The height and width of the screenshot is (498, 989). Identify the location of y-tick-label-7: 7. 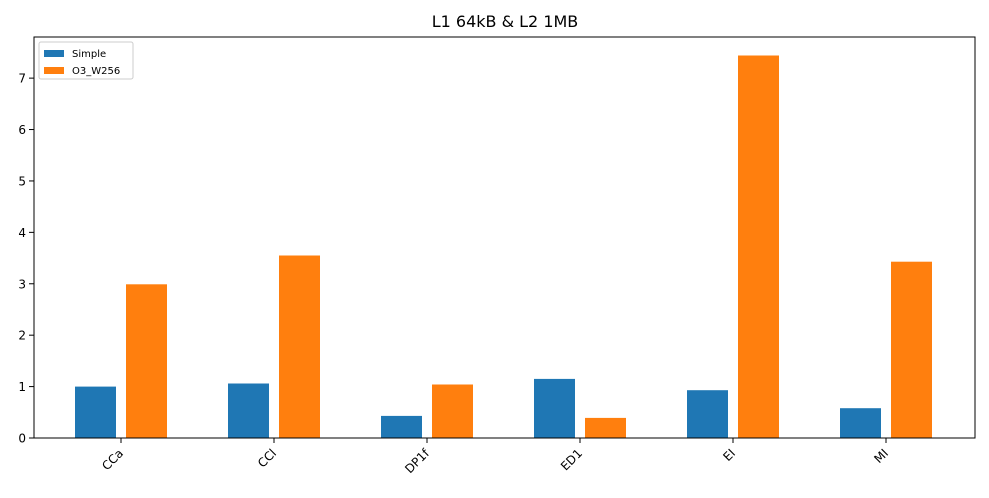
(22, 79).